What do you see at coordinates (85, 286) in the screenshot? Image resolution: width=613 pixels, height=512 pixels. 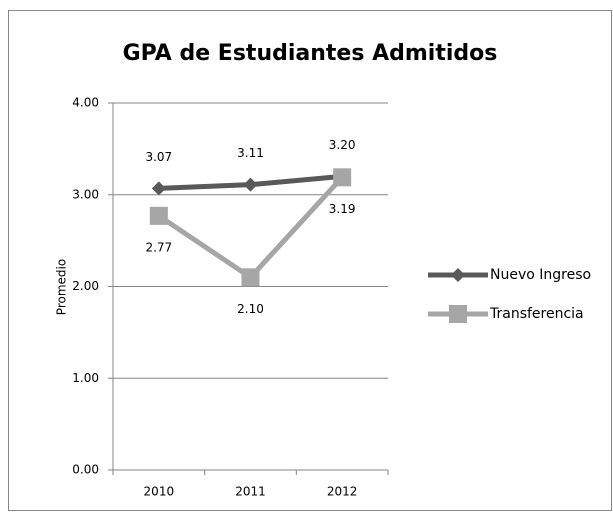 I see `y-tick-label: 2.00` at bounding box center [85, 286].